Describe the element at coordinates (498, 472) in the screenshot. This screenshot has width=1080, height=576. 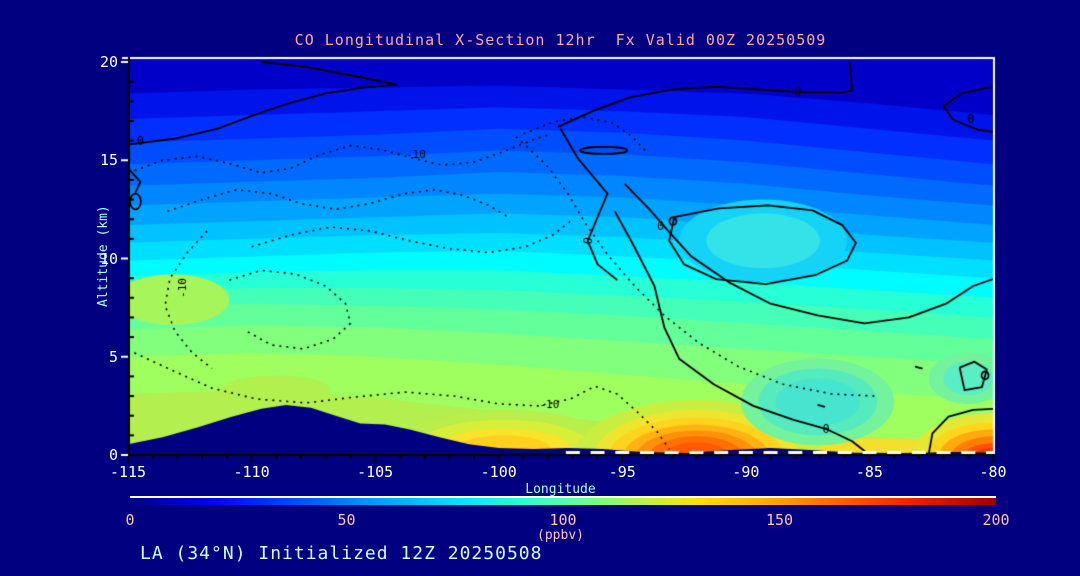
I see `x-tick-label: -100` at that location.